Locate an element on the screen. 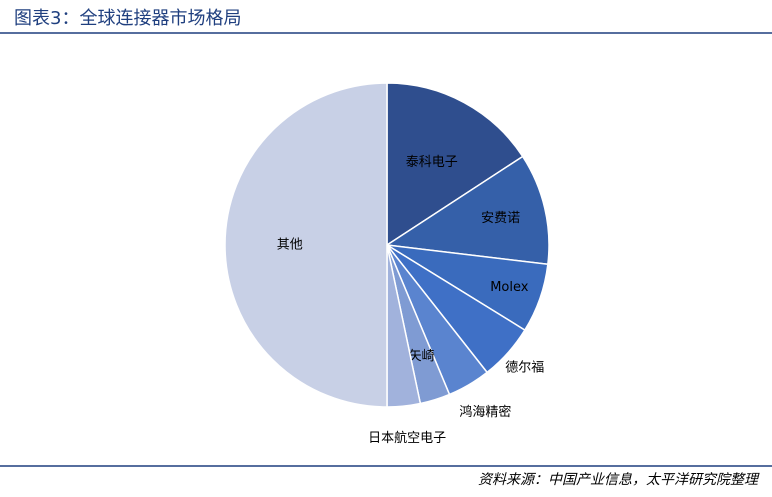 This screenshot has height=497, width=772. slice-label: 其他 is located at coordinates (290, 245).